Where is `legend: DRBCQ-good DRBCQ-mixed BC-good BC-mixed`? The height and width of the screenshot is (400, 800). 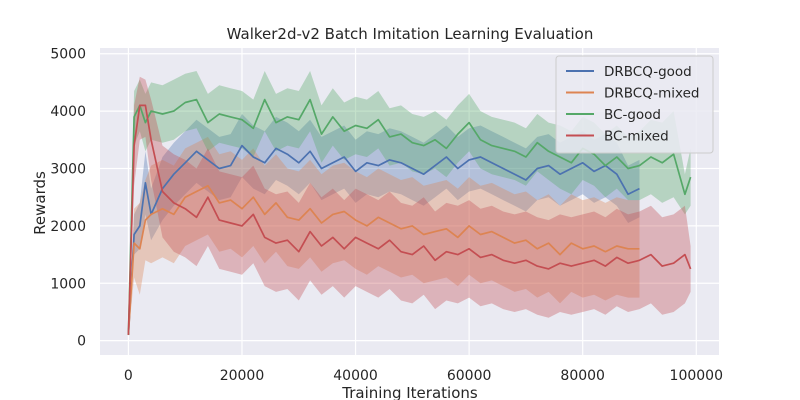
legend: DRBCQ-good DRBCQ-mixed BC-good BC-mixed is located at coordinates (634, 104).